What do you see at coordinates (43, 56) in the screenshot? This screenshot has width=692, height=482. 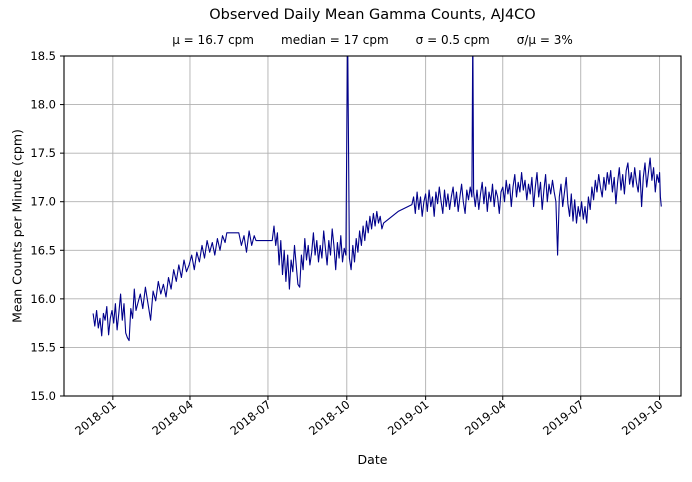 I see `y-tick-label: 18.5` at bounding box center [43, 56].